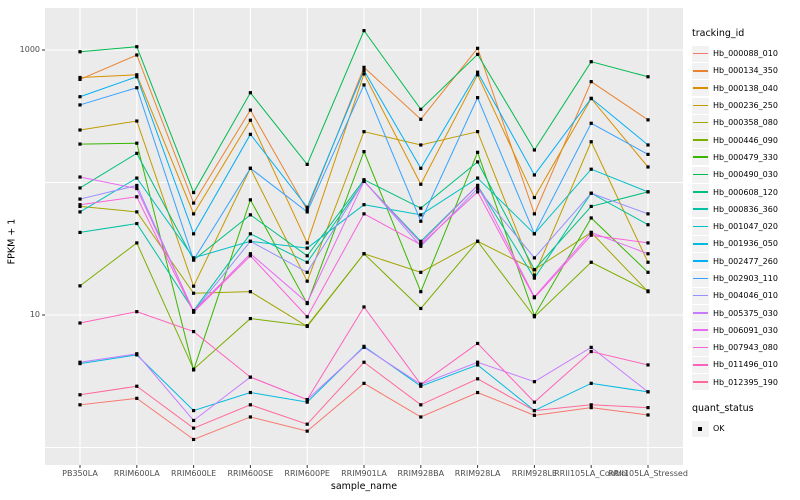 This screenshot has height=500, width=800. Describe the element at coordinates (745, 54) in the screenshot. I see `legend-label: Hb_000088_010` at that location.